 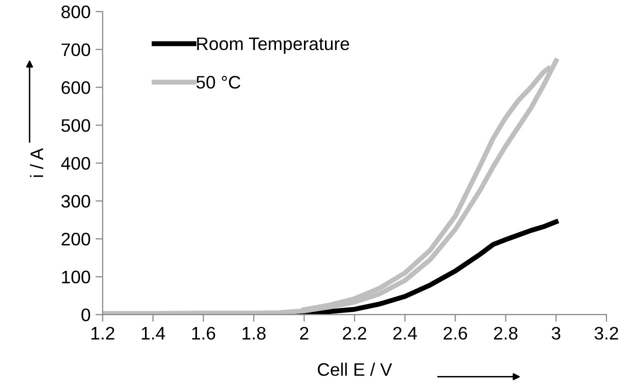 I want to click on y-tick-label: 800, so click(x=75, y=12).